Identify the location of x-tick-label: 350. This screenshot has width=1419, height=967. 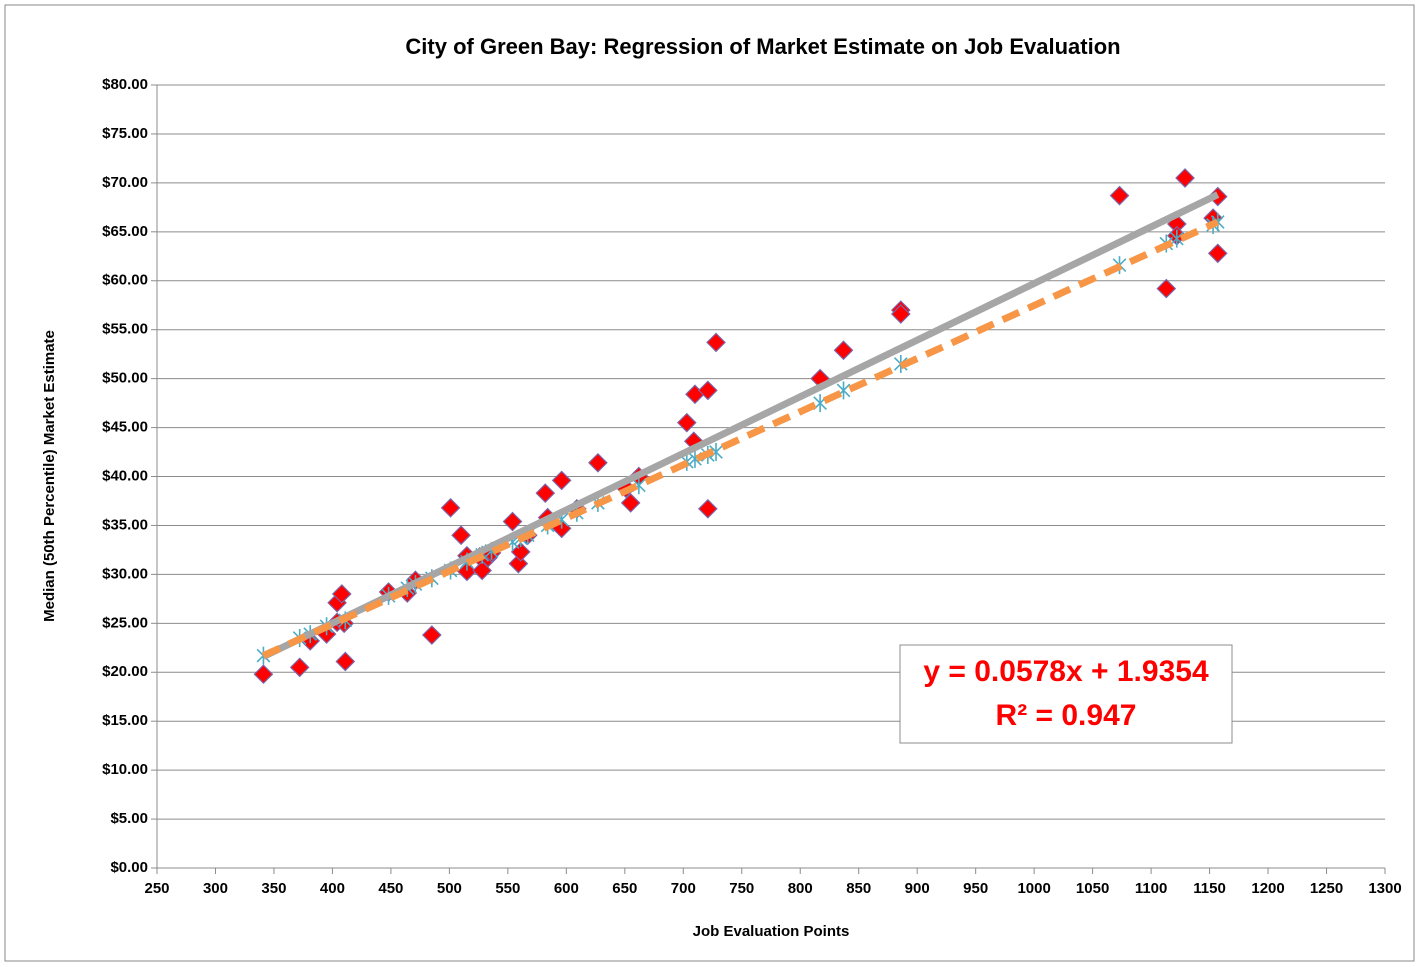
(273, 888).